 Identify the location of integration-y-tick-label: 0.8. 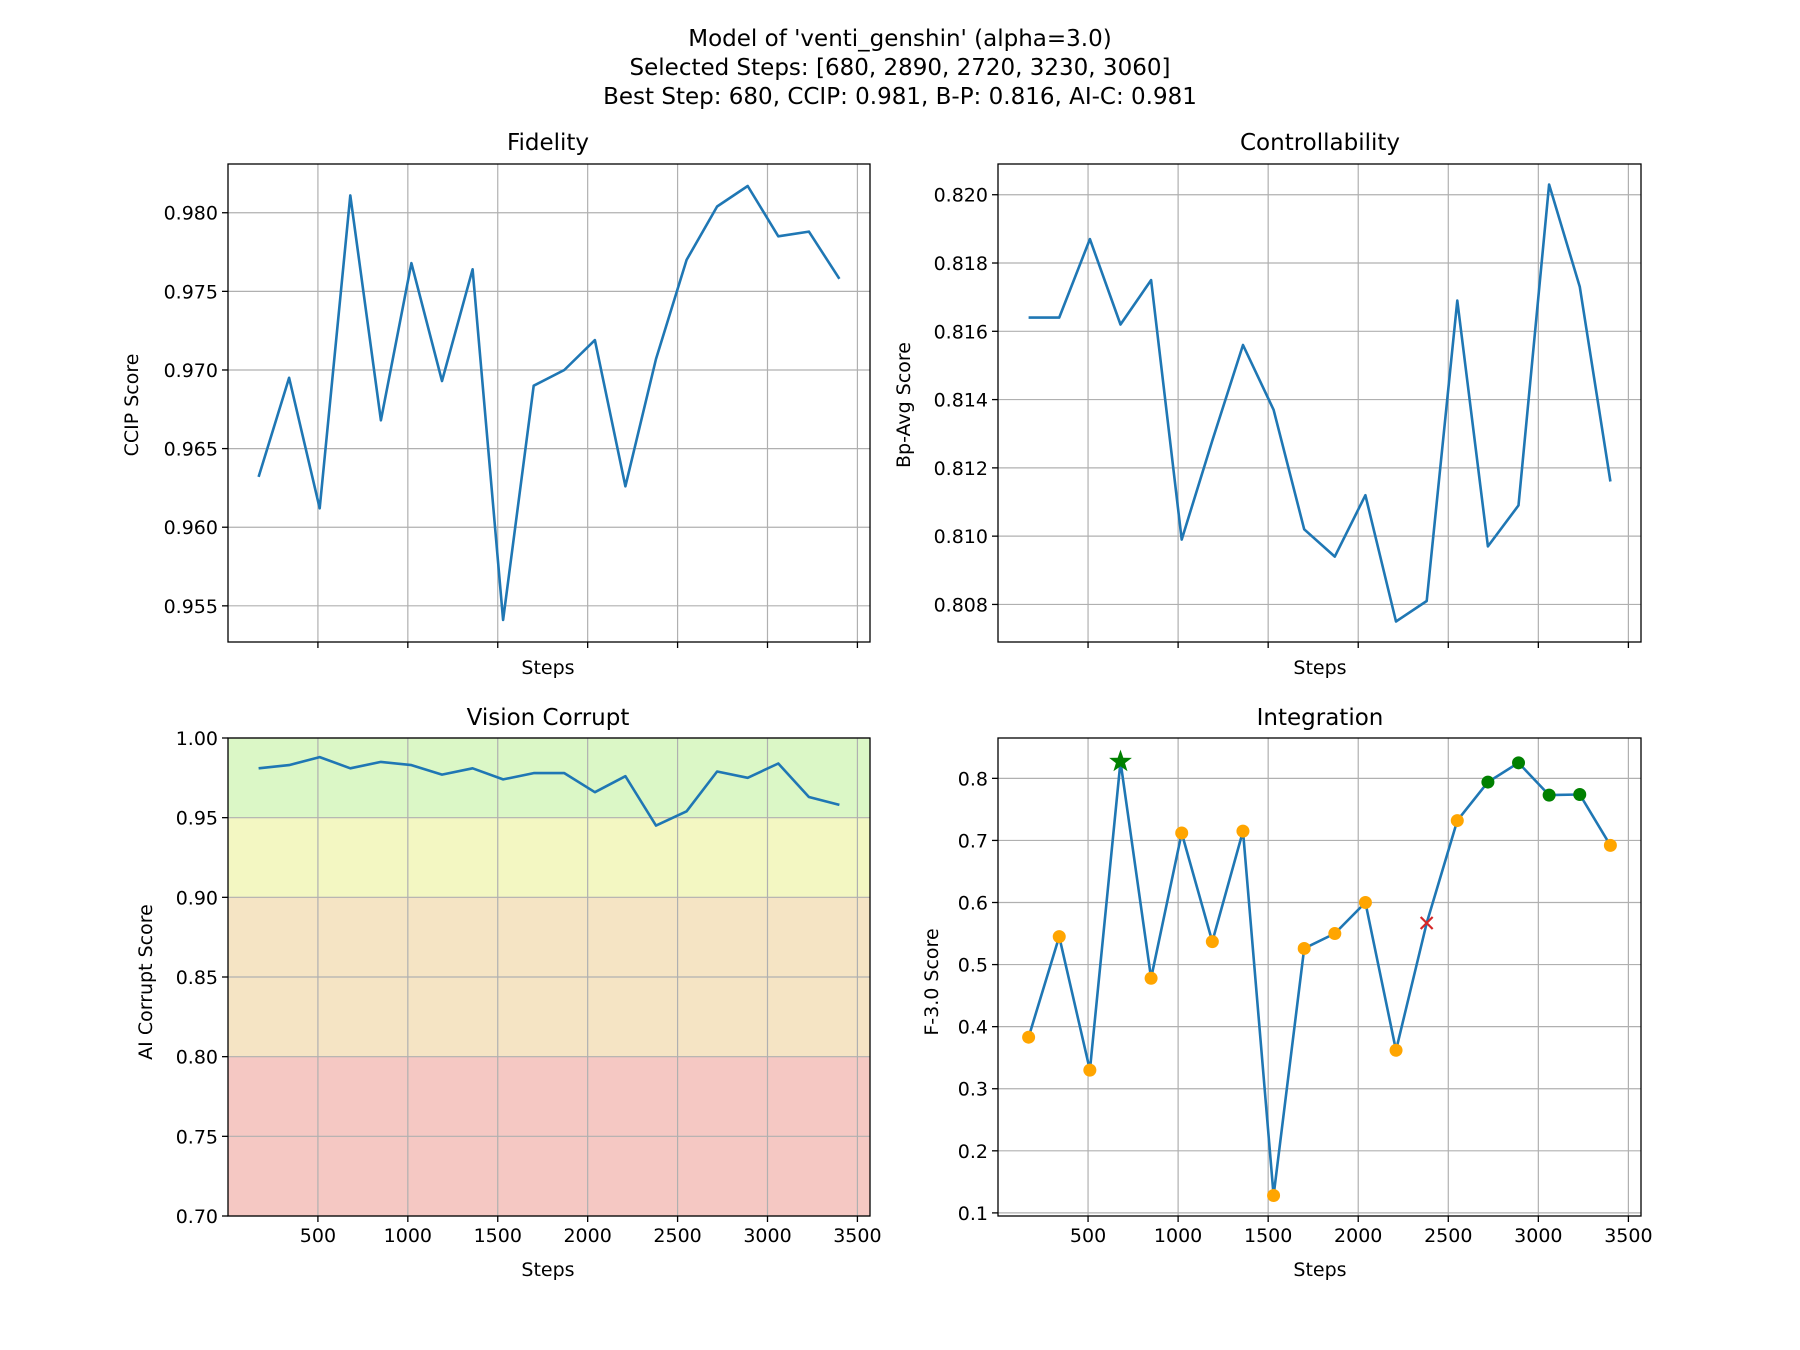
(973, 779).